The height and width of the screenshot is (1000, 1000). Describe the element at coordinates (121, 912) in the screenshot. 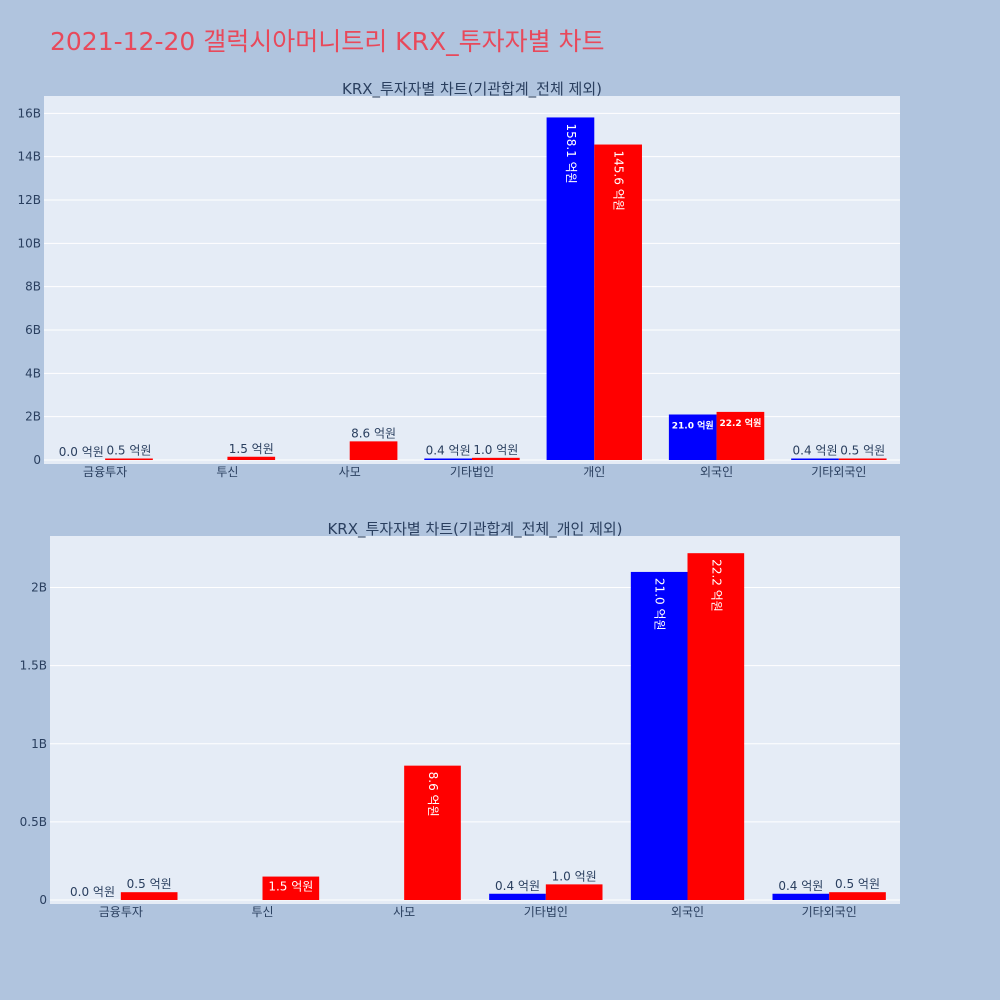

I see `chart-1-x-tick-label: 금융투자` at that location.